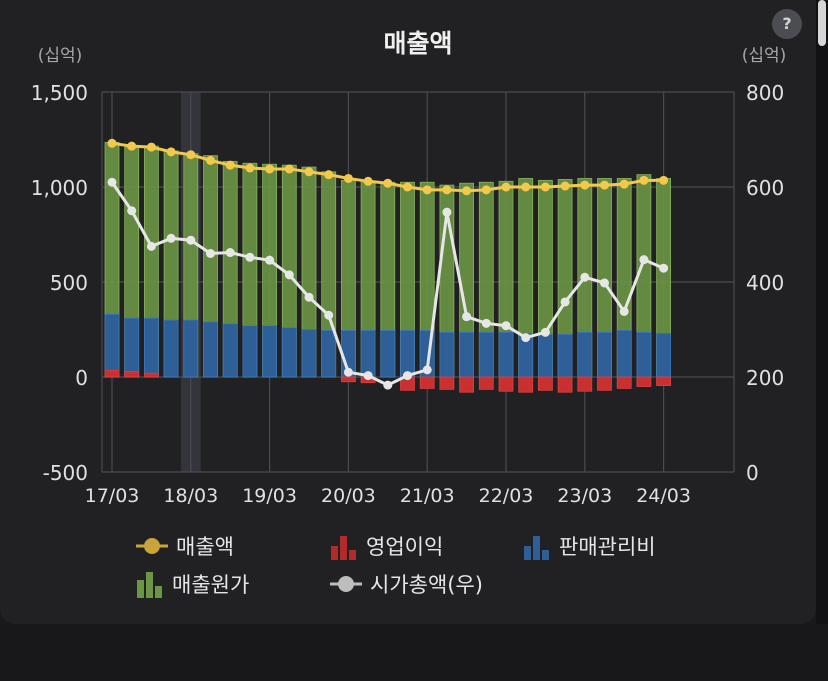 The width and height of the screenshot is (828, 681). I want to click on scrollbar-thumb, so click(822, 23).